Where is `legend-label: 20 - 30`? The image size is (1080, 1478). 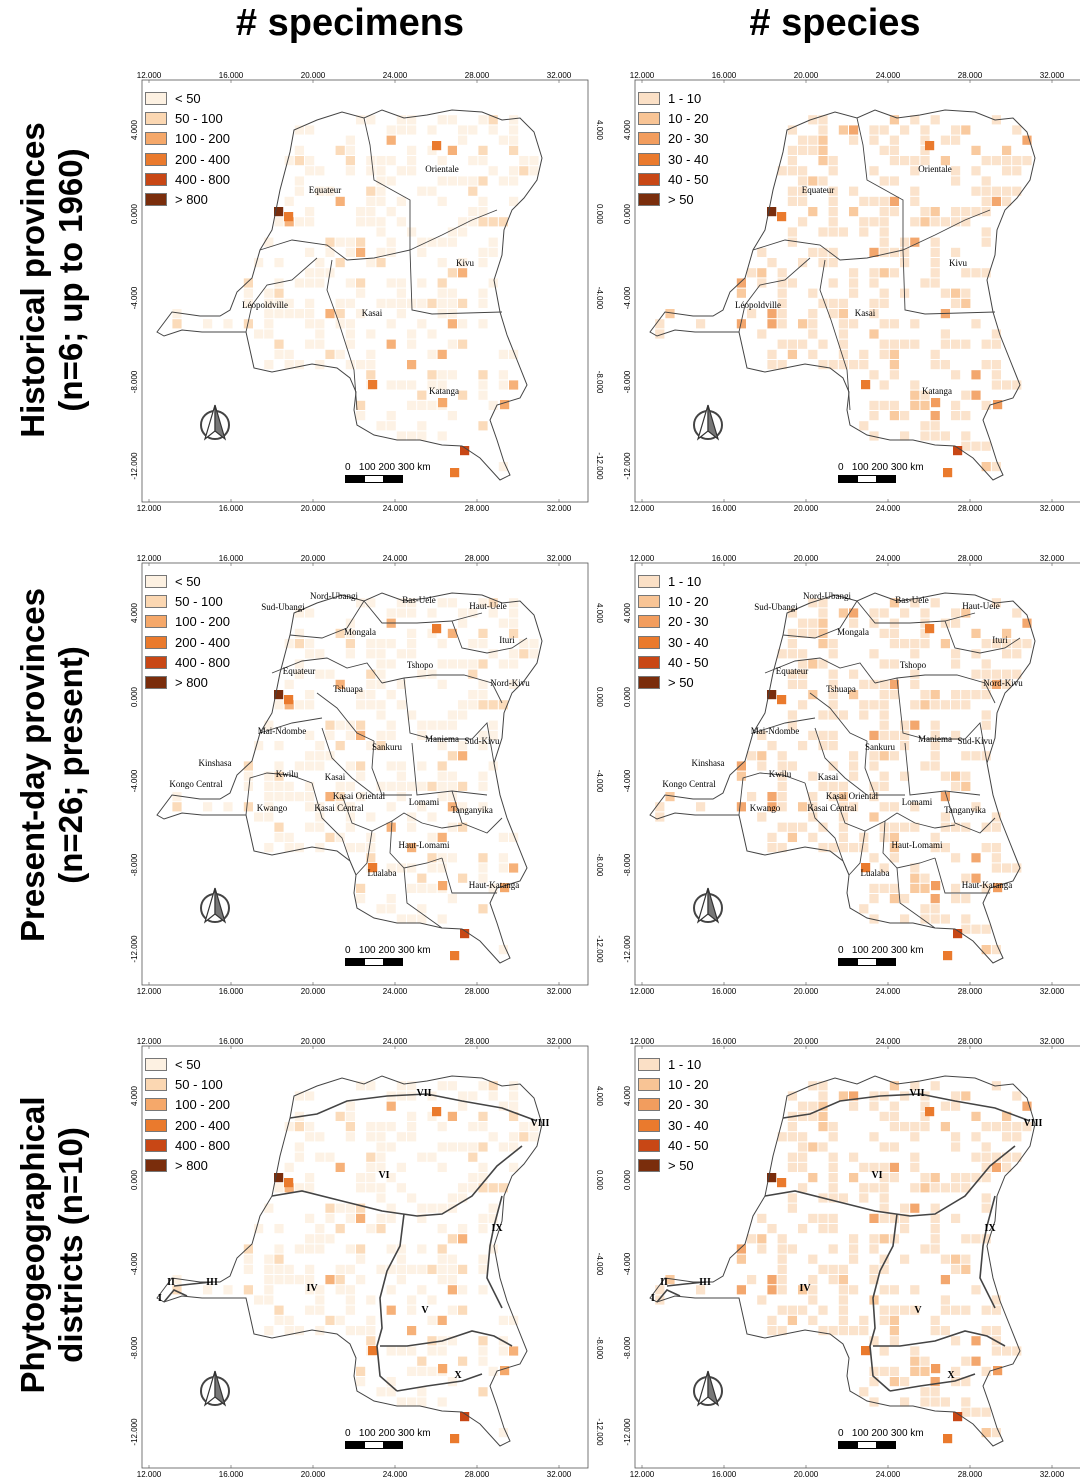
legend-label: 20 - 30 is located at coordinates (688, 622).